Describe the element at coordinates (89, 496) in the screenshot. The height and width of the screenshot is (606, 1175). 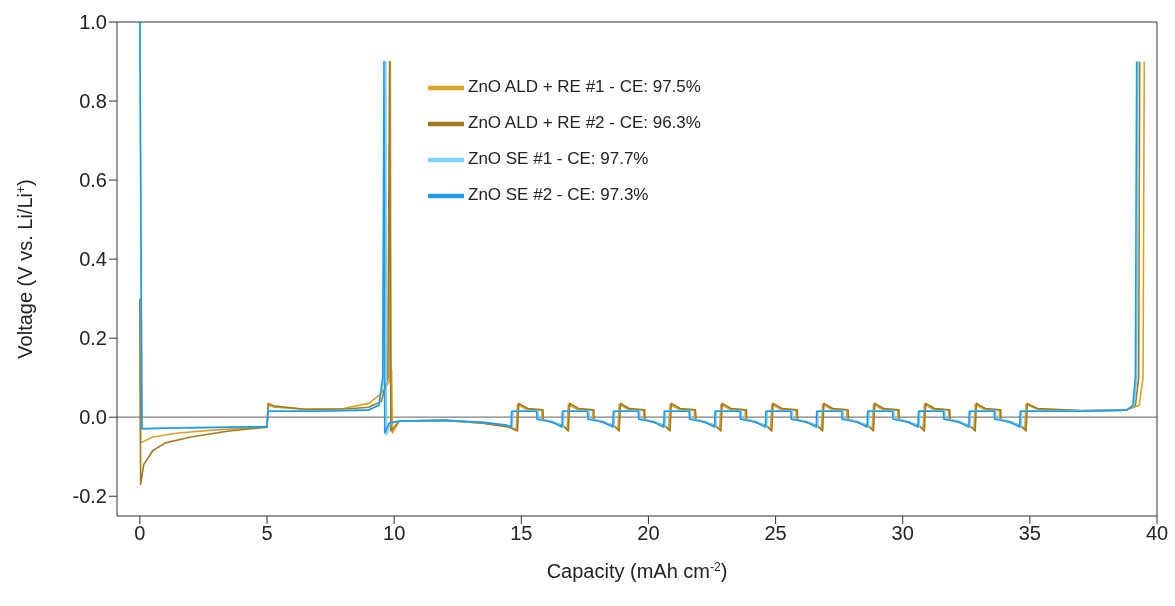
I see `y-tick-label: -0.2` at that location.